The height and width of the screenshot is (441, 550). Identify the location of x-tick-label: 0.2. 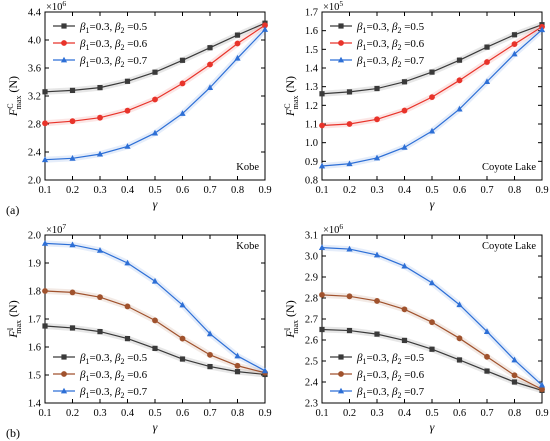
(349, 413).